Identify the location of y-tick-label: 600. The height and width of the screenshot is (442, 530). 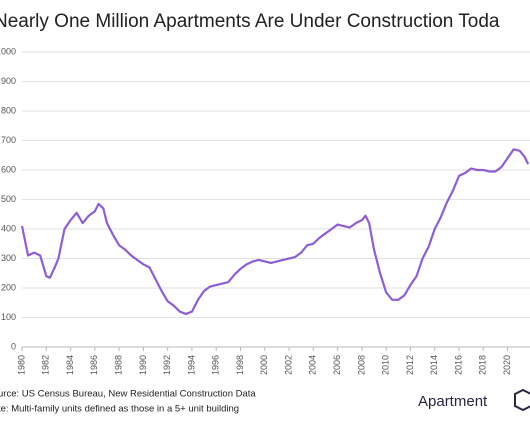
(8, 169).